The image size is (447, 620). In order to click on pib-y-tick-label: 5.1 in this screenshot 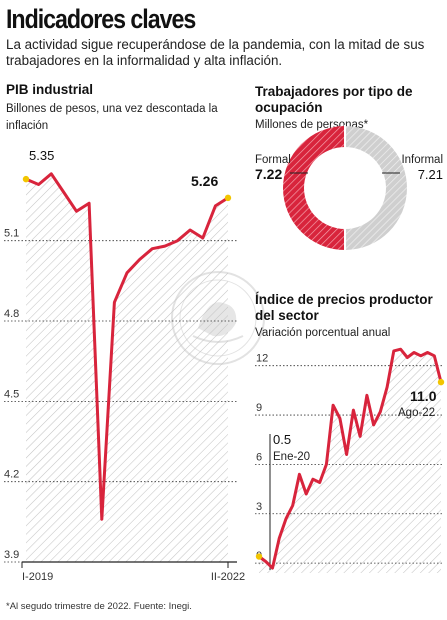, I will do `click(11, 234)`.